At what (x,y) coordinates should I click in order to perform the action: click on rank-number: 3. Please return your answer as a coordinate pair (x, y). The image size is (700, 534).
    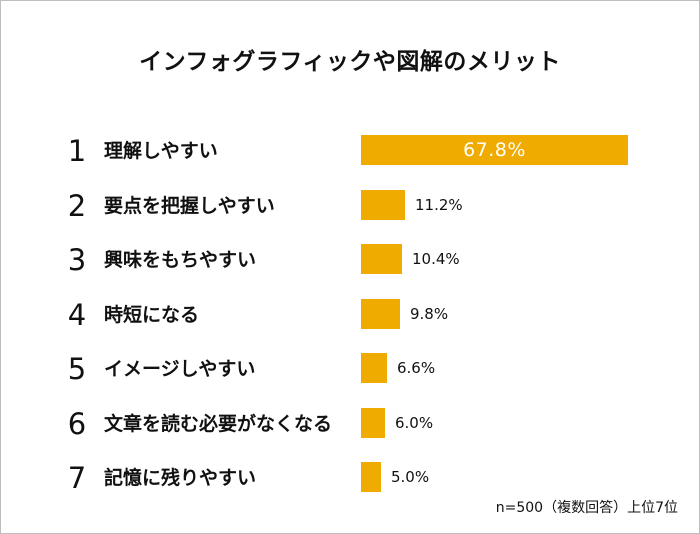
    Looking at the image, I should click on (77, 260).